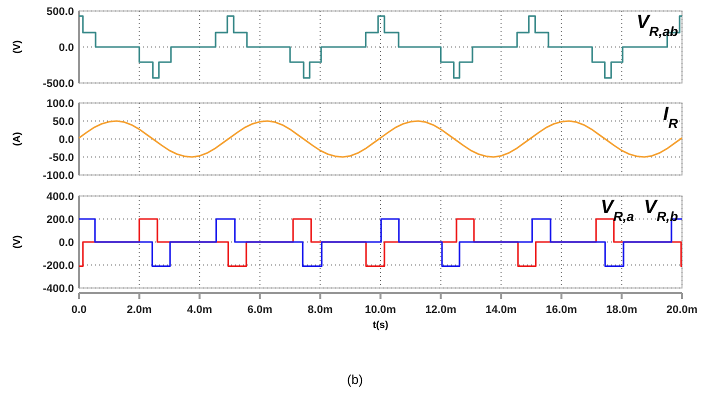 The height and width of the screenshot is (402, 710). I want to click on y-tick-label: 50.0, so click(63, 122).